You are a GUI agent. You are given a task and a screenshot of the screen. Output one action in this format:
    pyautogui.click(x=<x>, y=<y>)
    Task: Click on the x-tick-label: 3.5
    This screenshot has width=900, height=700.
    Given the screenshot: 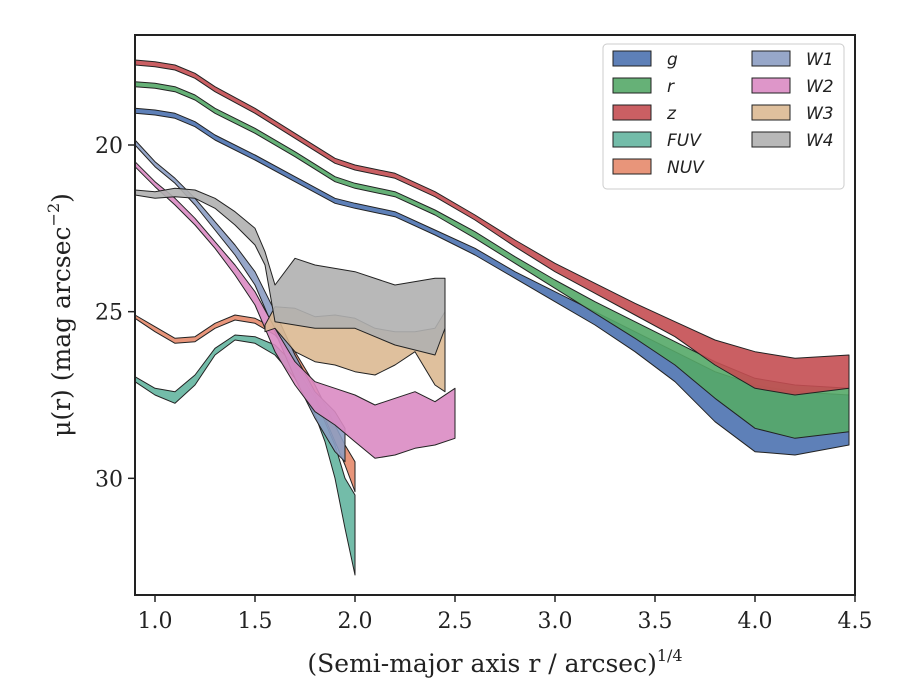 What is the action you would take?
    pyautogui.click(x=655, y=621)
    